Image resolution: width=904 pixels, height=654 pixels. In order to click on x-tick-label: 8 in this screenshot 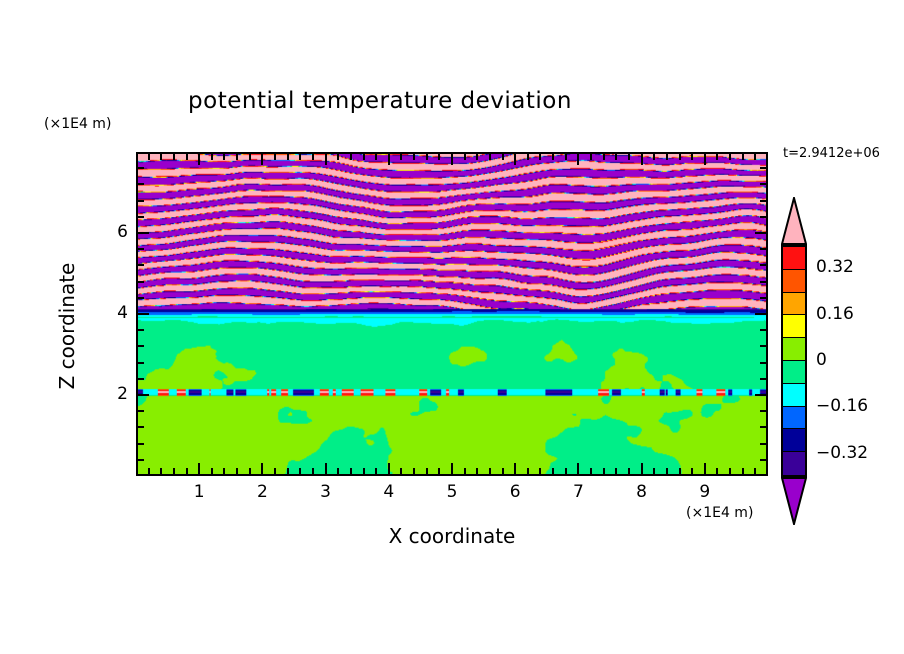, I will do `click(641, 492)`.